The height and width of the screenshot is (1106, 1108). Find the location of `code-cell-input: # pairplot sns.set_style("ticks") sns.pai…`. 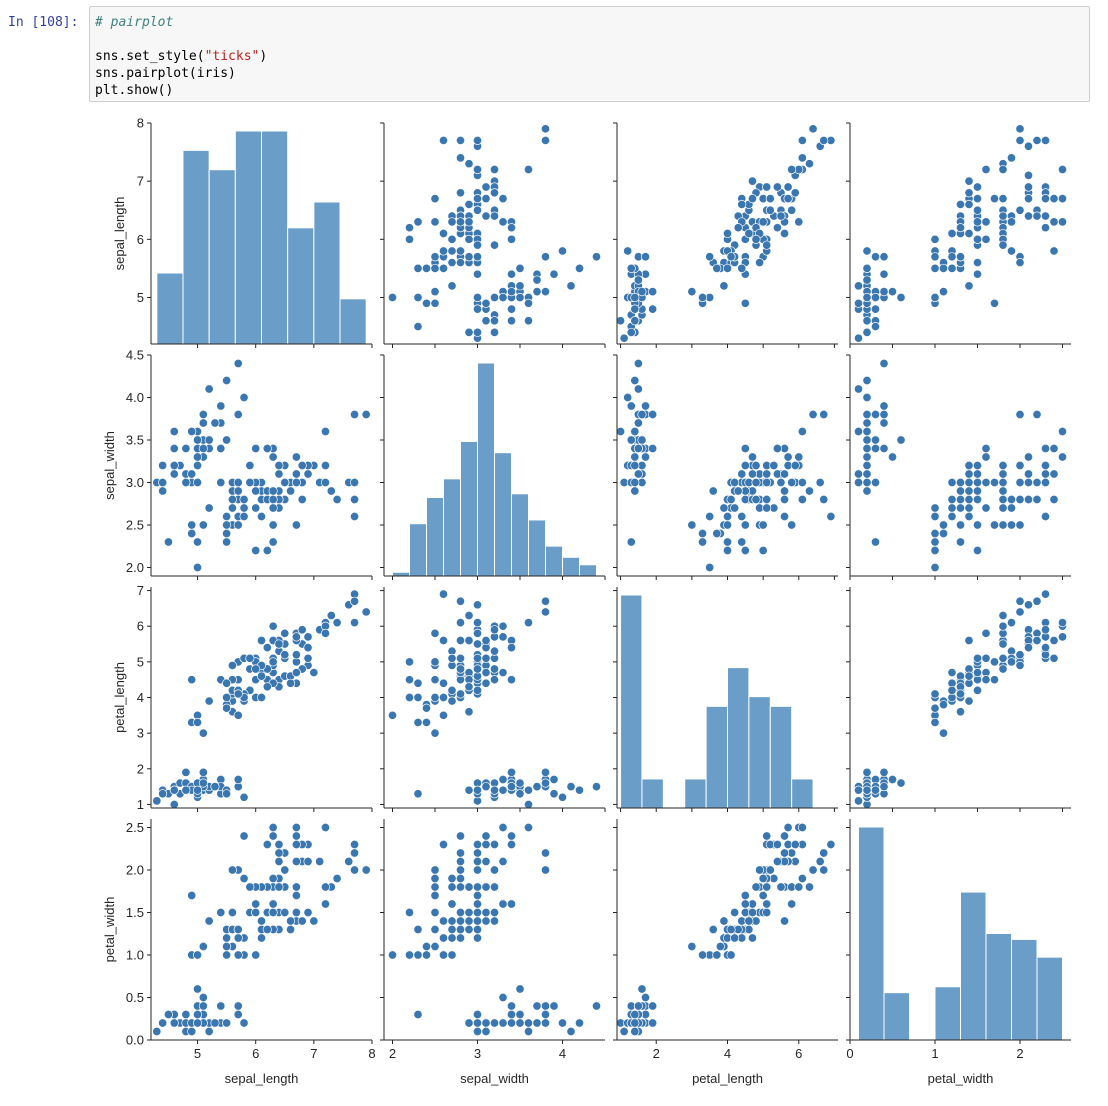

code-cell-input: # pairplot sns.set_style("ticks") sns.pai… is located at coordinates (589, 54).